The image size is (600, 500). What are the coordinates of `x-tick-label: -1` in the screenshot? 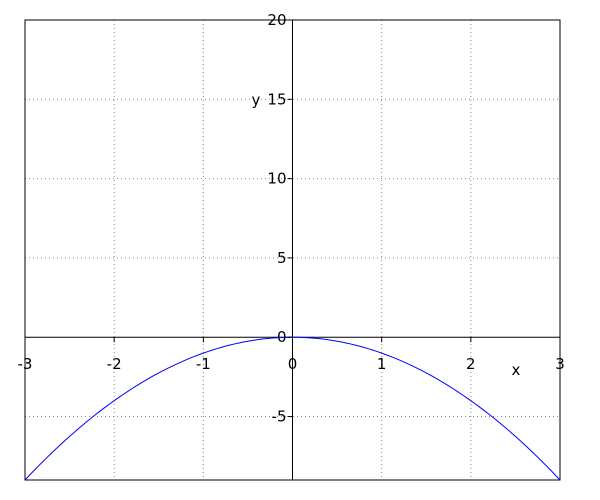 It's located at (203, 364).